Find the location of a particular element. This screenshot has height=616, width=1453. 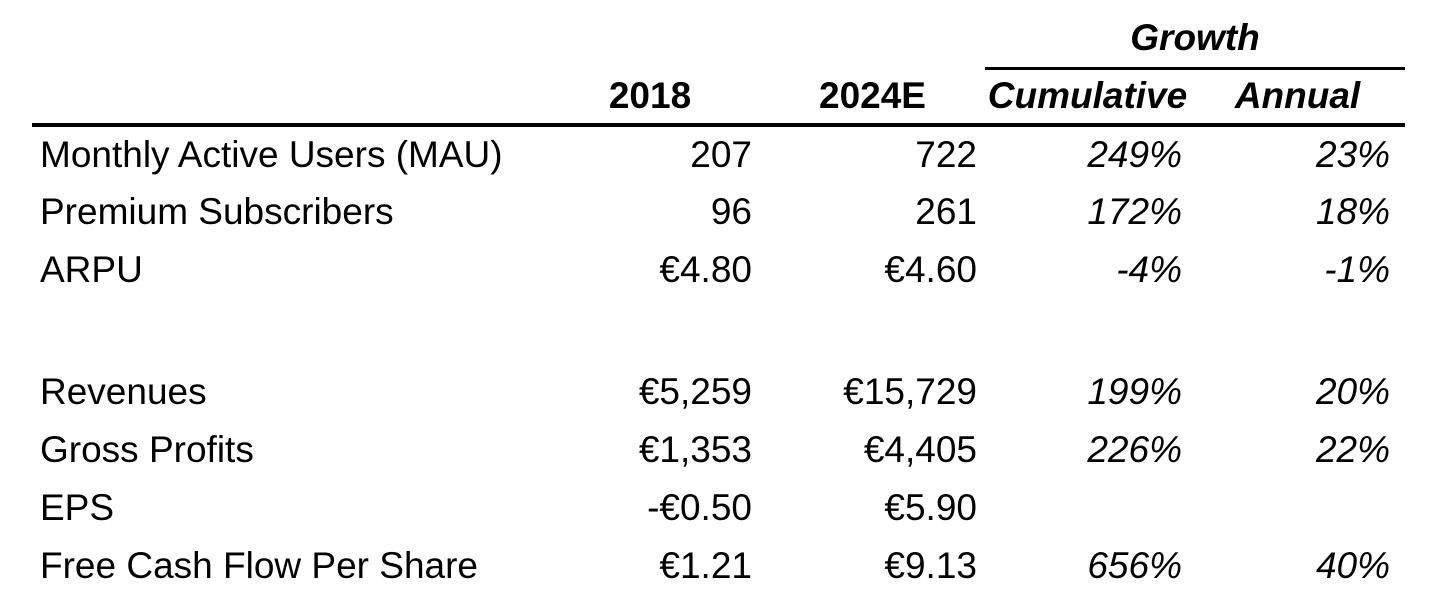

table-row-gross-profits: Gross Profits €1,353 €4,405 226% 22% is located at coordinates (718, 450).